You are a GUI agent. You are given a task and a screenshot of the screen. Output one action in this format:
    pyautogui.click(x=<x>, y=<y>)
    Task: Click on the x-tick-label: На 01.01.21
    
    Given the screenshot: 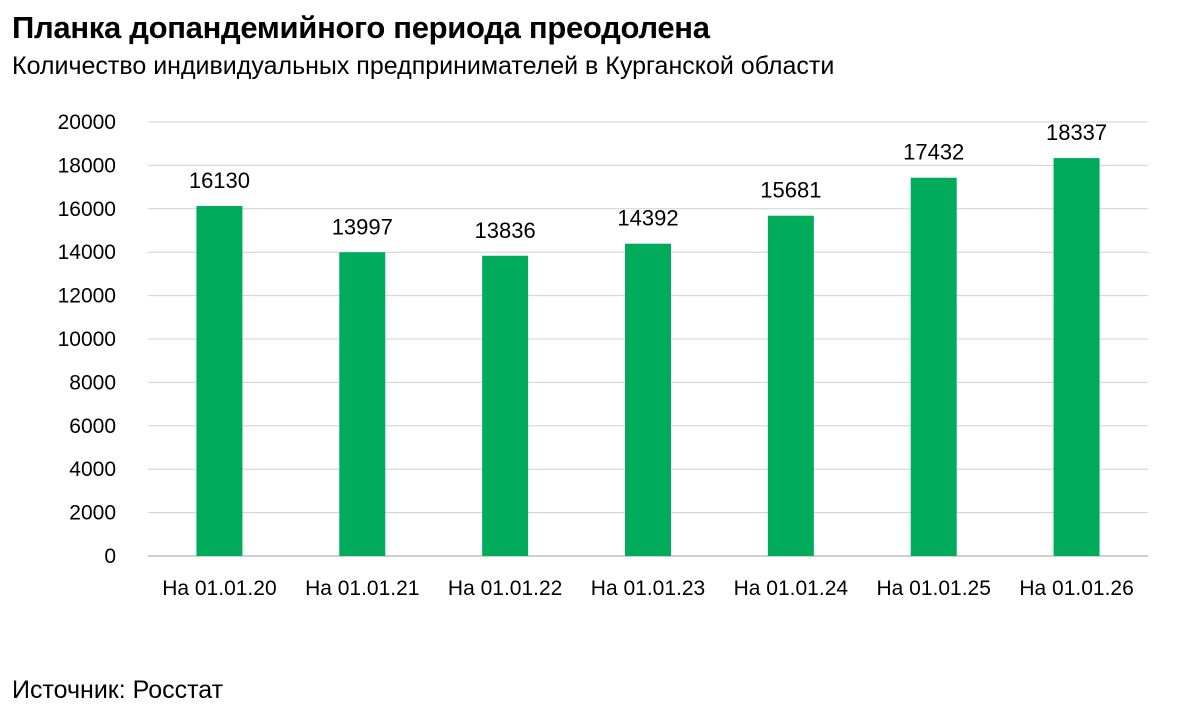 What is the action you would take?
    pyautogui.click(x=362, y=588)
    